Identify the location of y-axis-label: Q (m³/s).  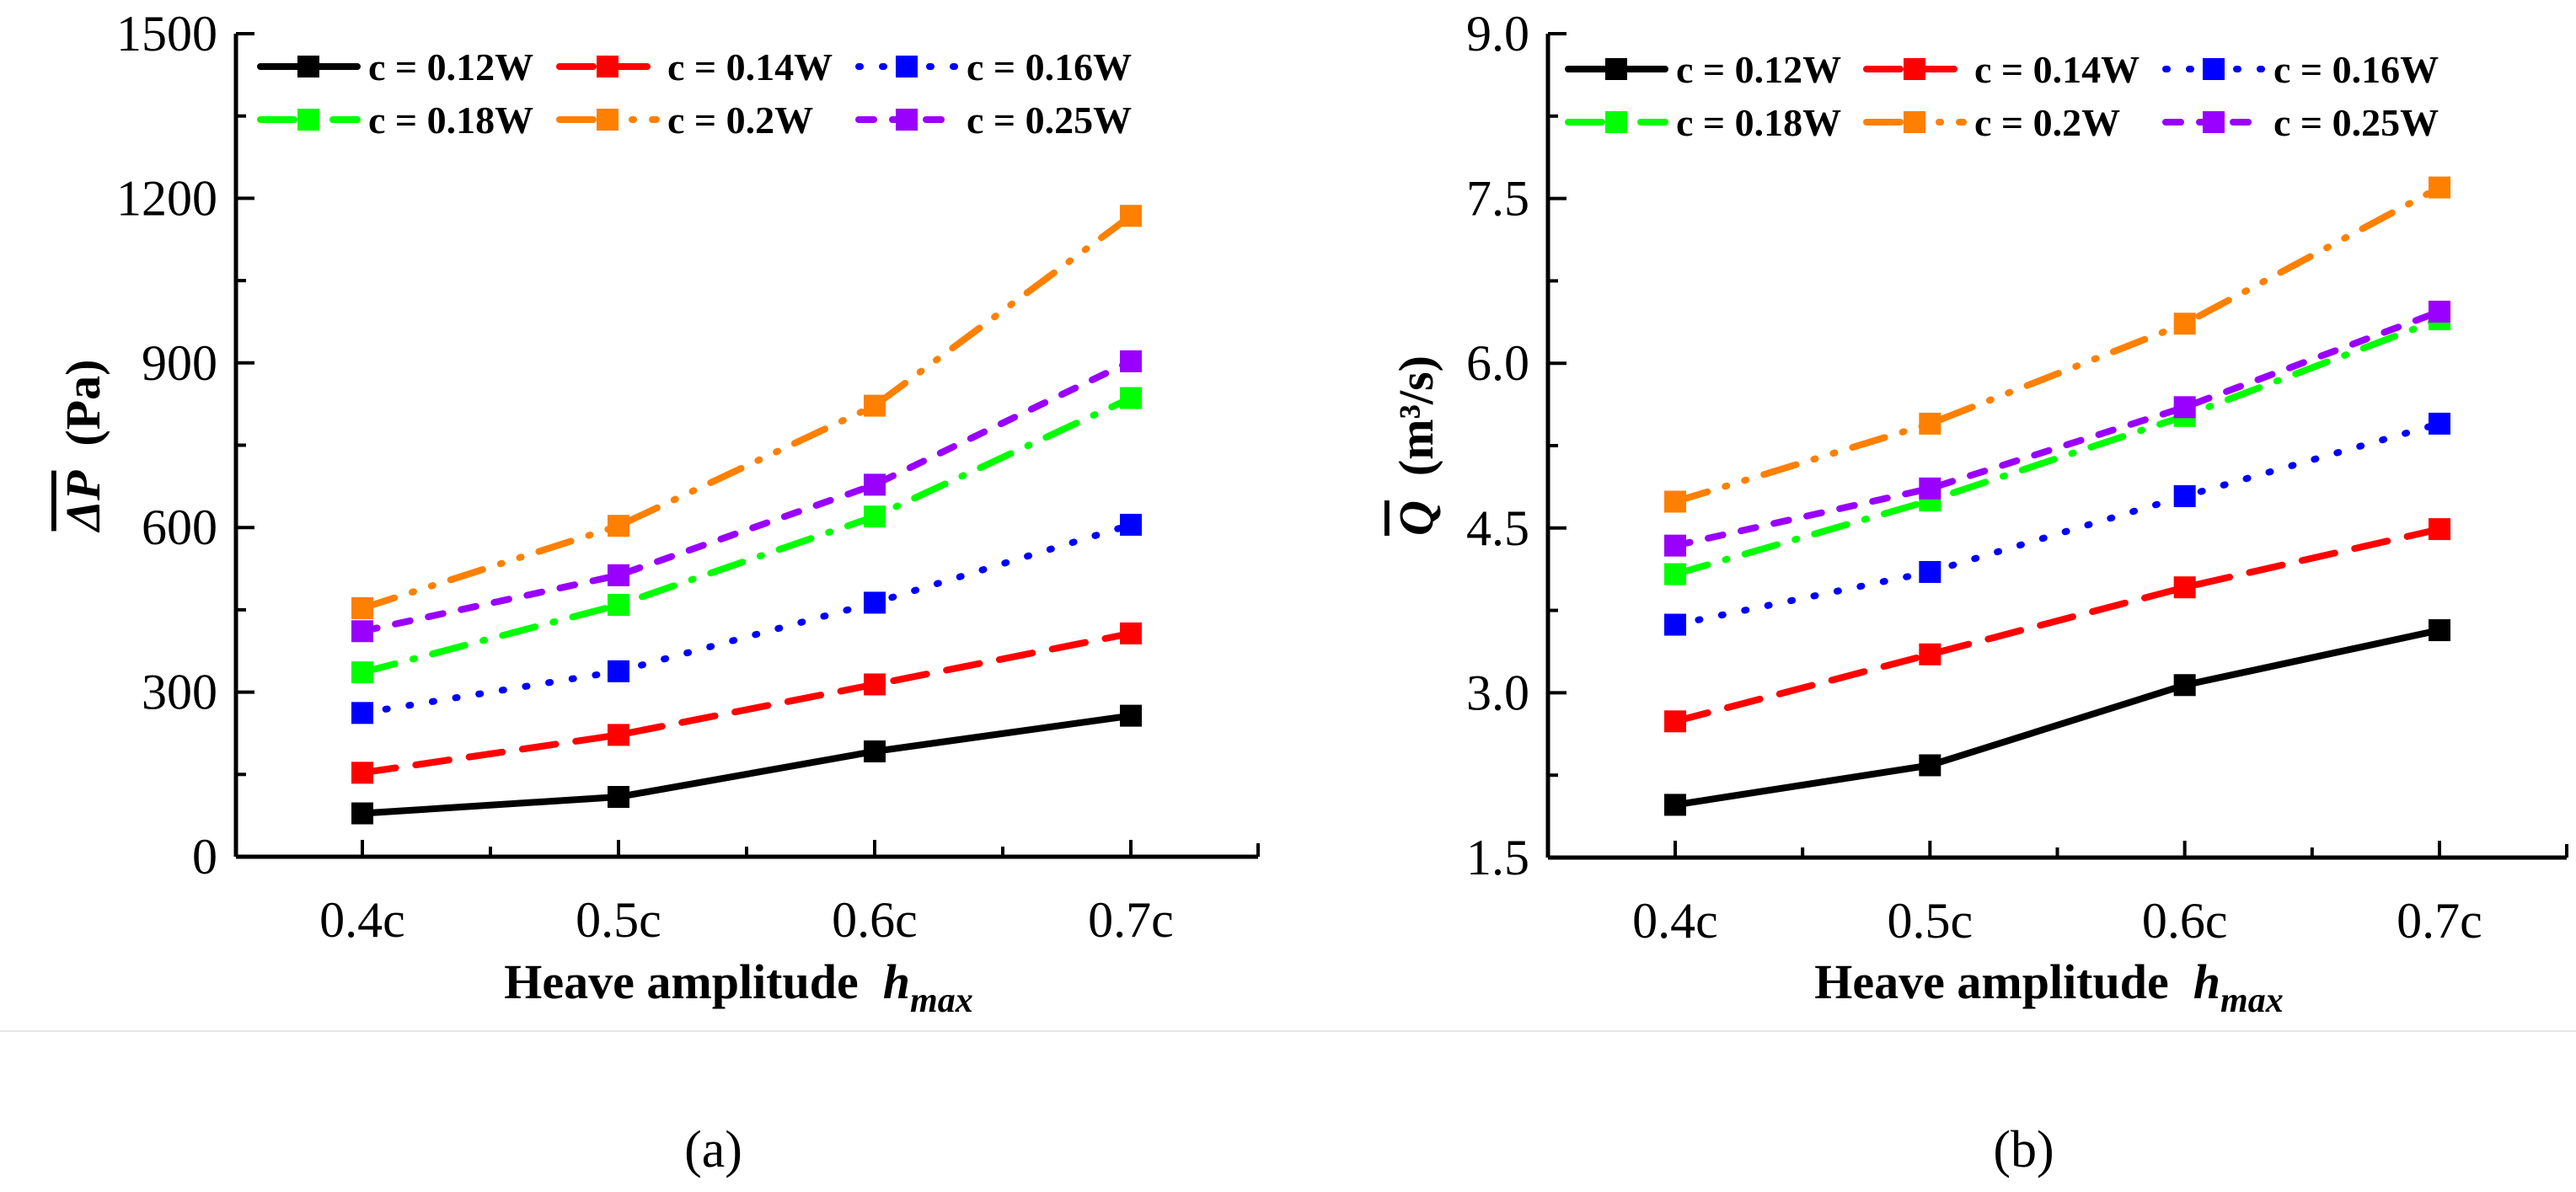
(1416, 445).